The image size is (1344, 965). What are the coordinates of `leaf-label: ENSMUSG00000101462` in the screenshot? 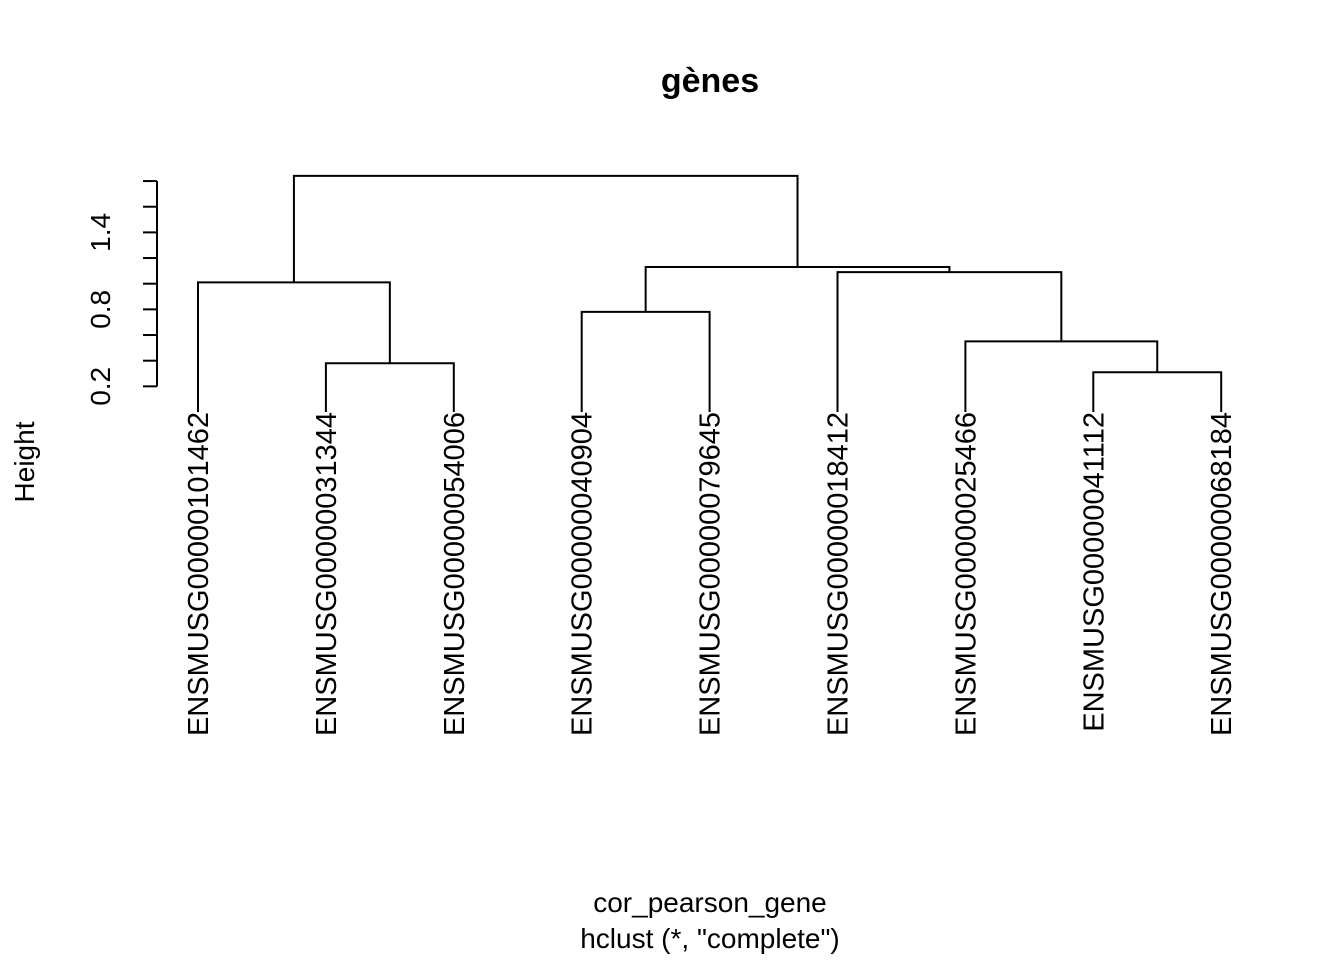 It's located at (199, 574).